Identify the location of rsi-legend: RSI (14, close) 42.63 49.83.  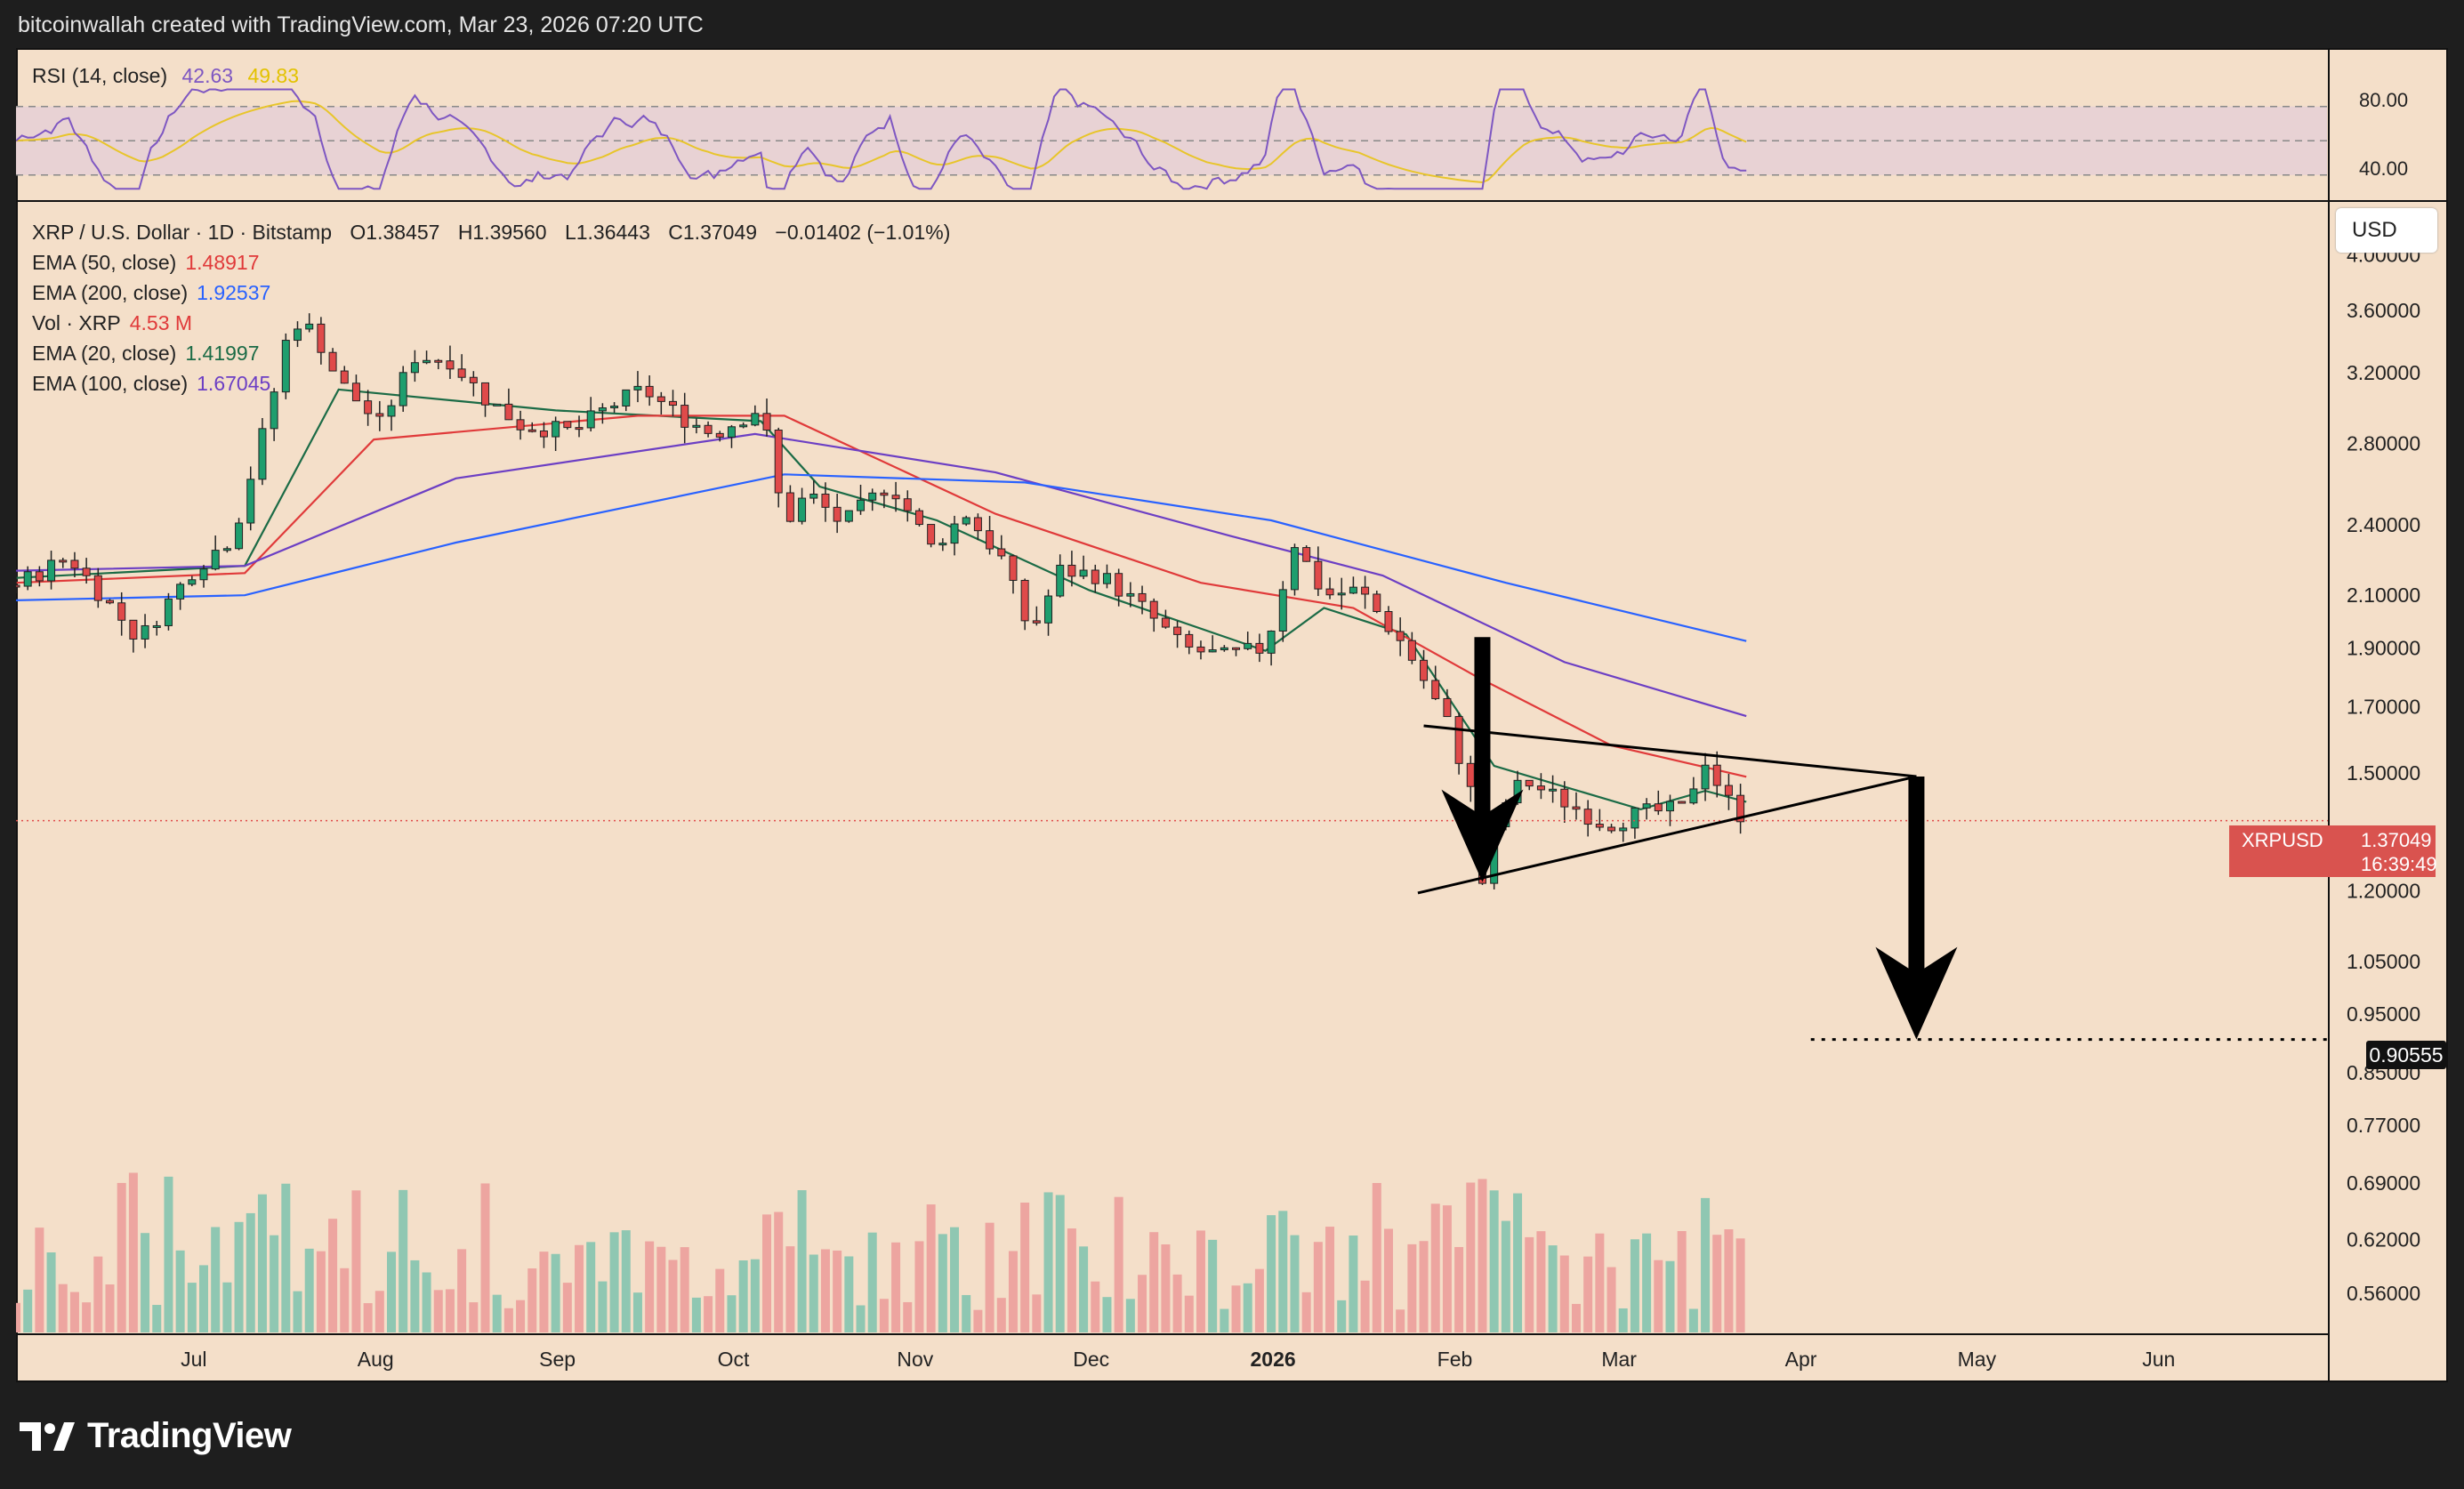
(166, 76).